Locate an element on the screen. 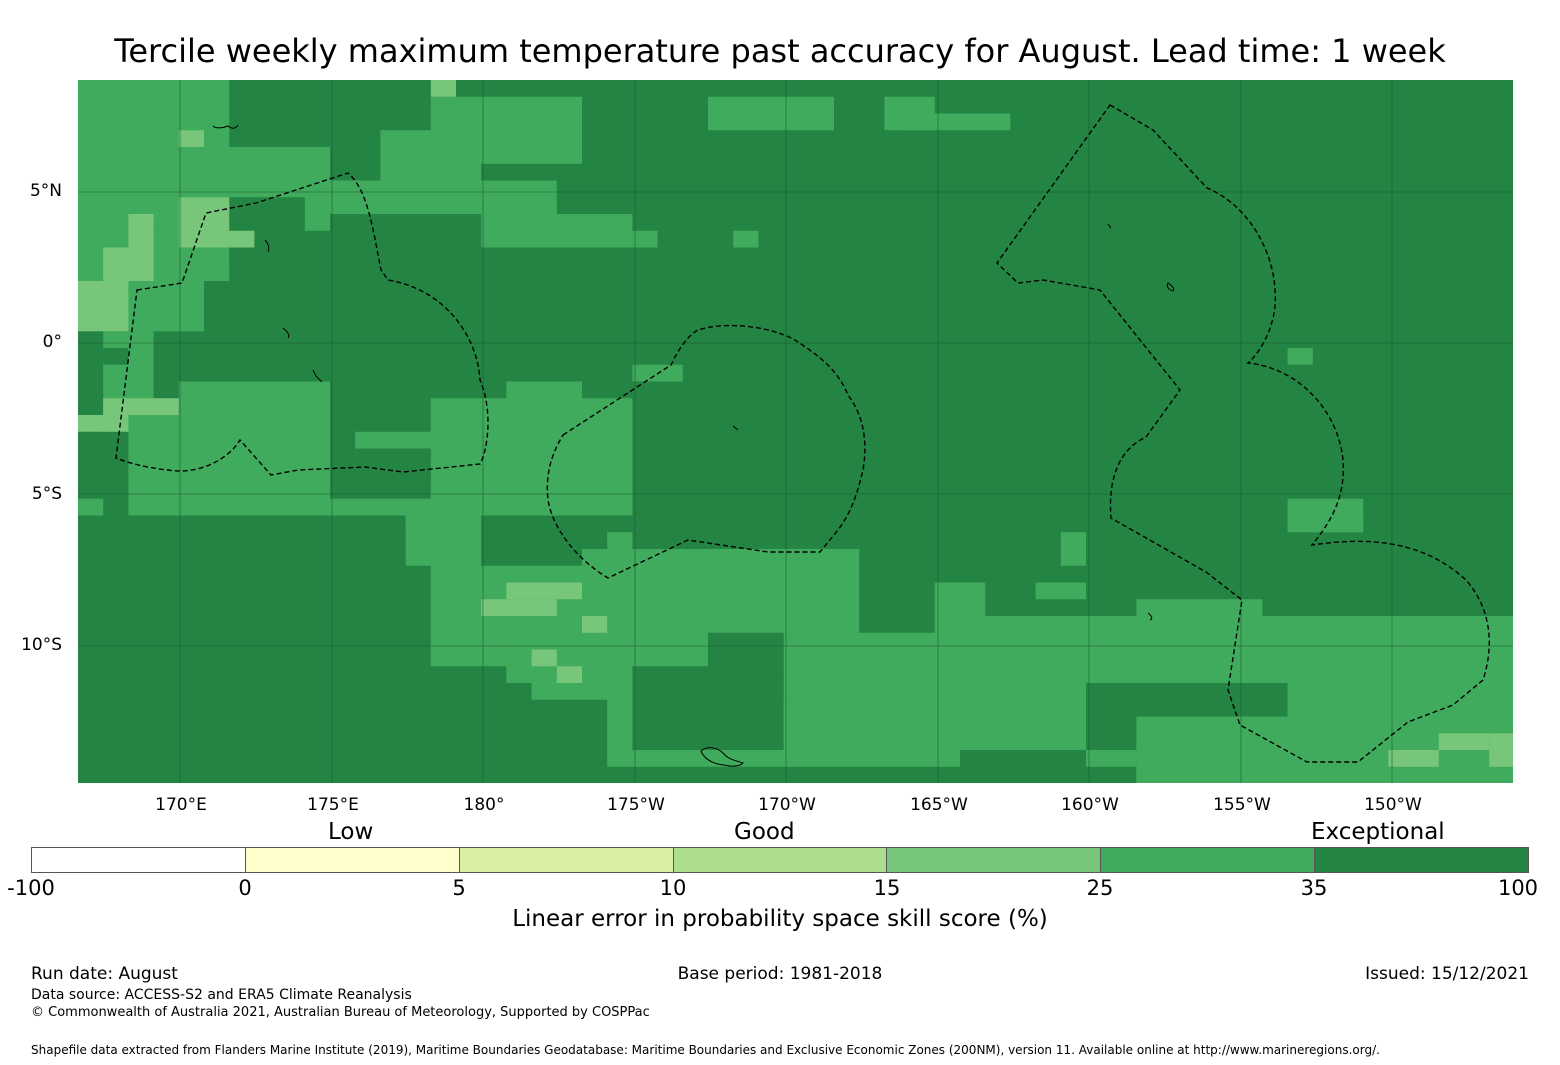 This screenshot has width=1560, height=1065. colorbar-tick: -100 is located at coordinates (31, 888).